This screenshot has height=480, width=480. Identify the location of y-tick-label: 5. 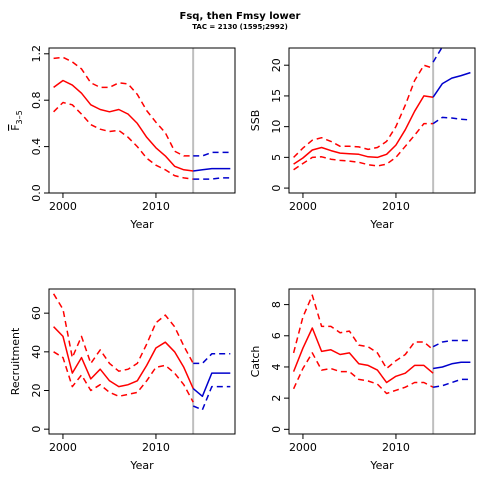
(276, 157).